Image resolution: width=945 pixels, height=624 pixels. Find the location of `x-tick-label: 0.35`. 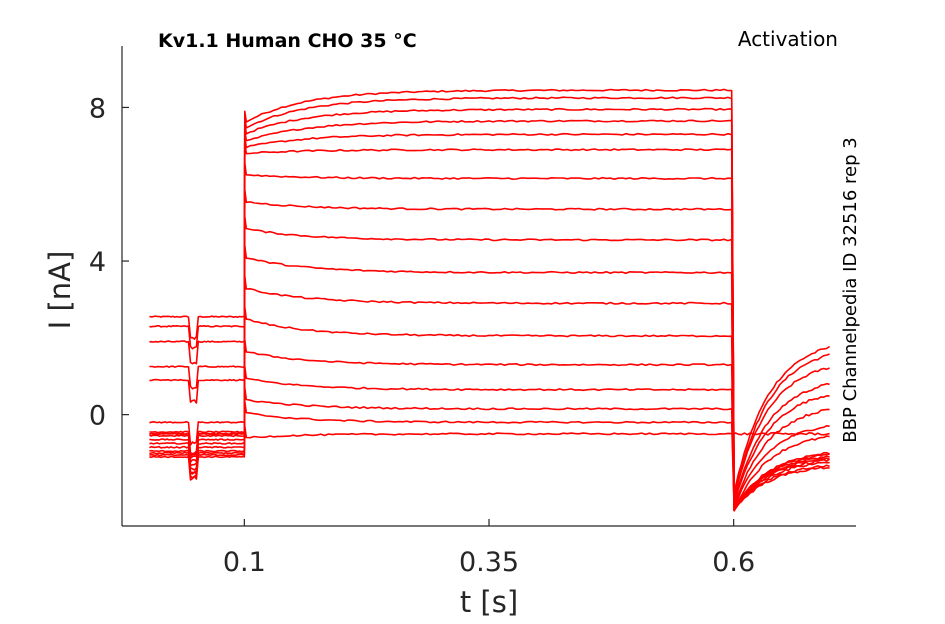

x-tick-label: 0.35 is located at coordinates (489, 562).